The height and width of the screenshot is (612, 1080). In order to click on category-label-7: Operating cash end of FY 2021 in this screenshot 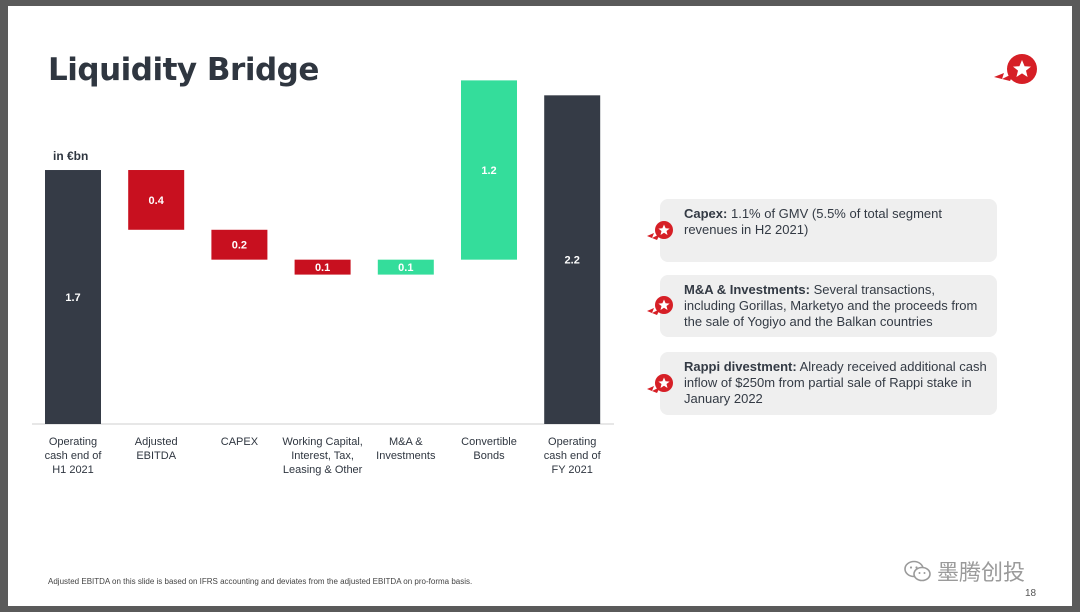, I will do `click(573, 456)`.